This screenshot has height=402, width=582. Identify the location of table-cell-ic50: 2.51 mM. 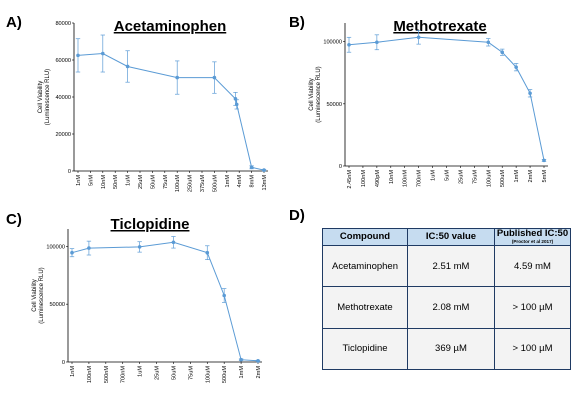
(451, 266).